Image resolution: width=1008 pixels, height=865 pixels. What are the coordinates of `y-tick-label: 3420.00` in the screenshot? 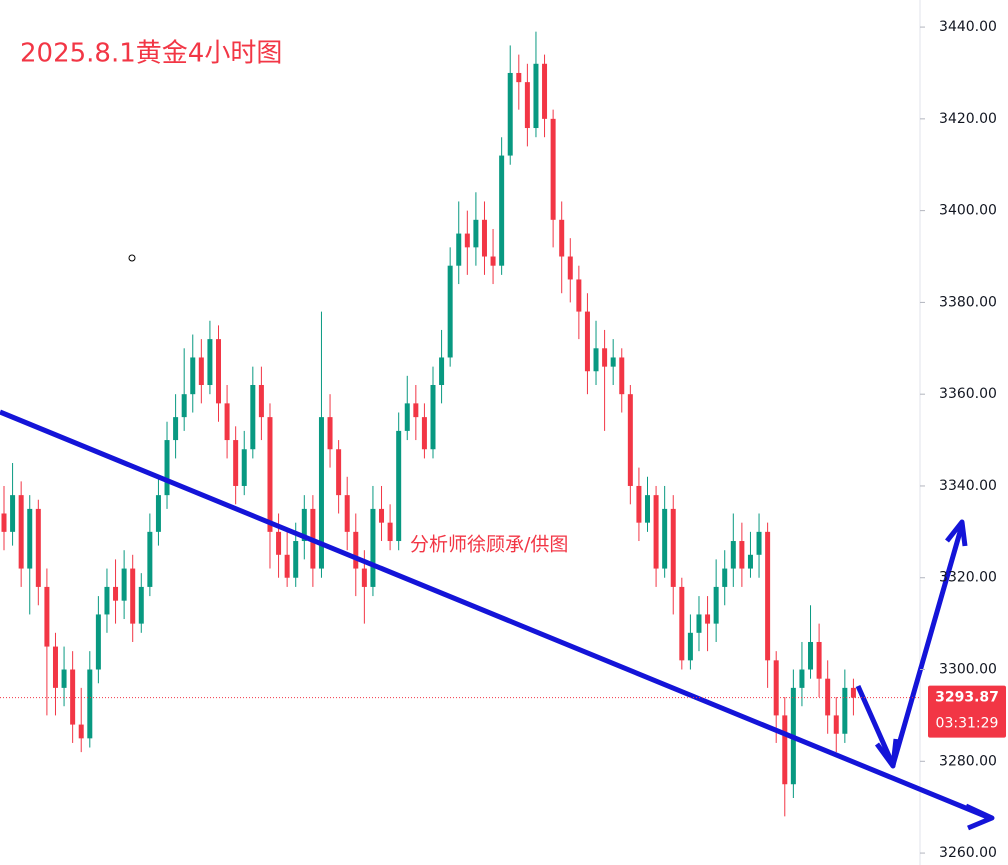 It's located at (968, 119).